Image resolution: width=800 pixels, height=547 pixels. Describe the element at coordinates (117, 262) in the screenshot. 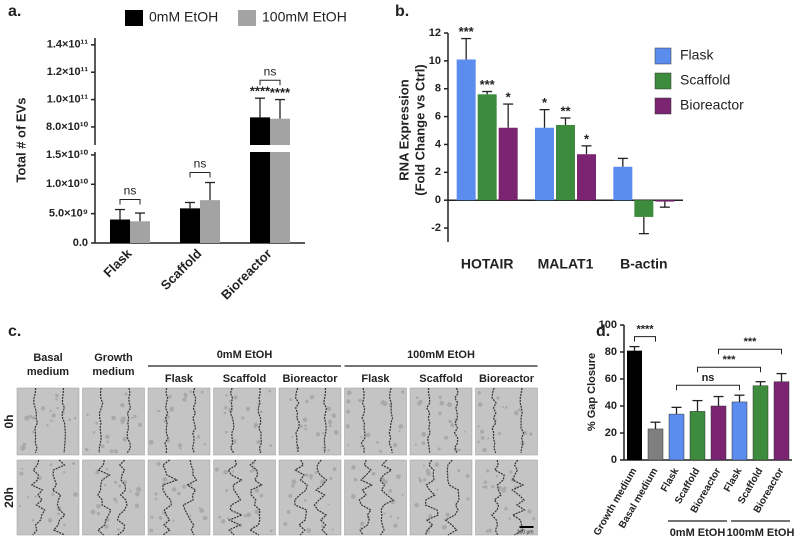

I see `x-tick-label: Flask` at that location.